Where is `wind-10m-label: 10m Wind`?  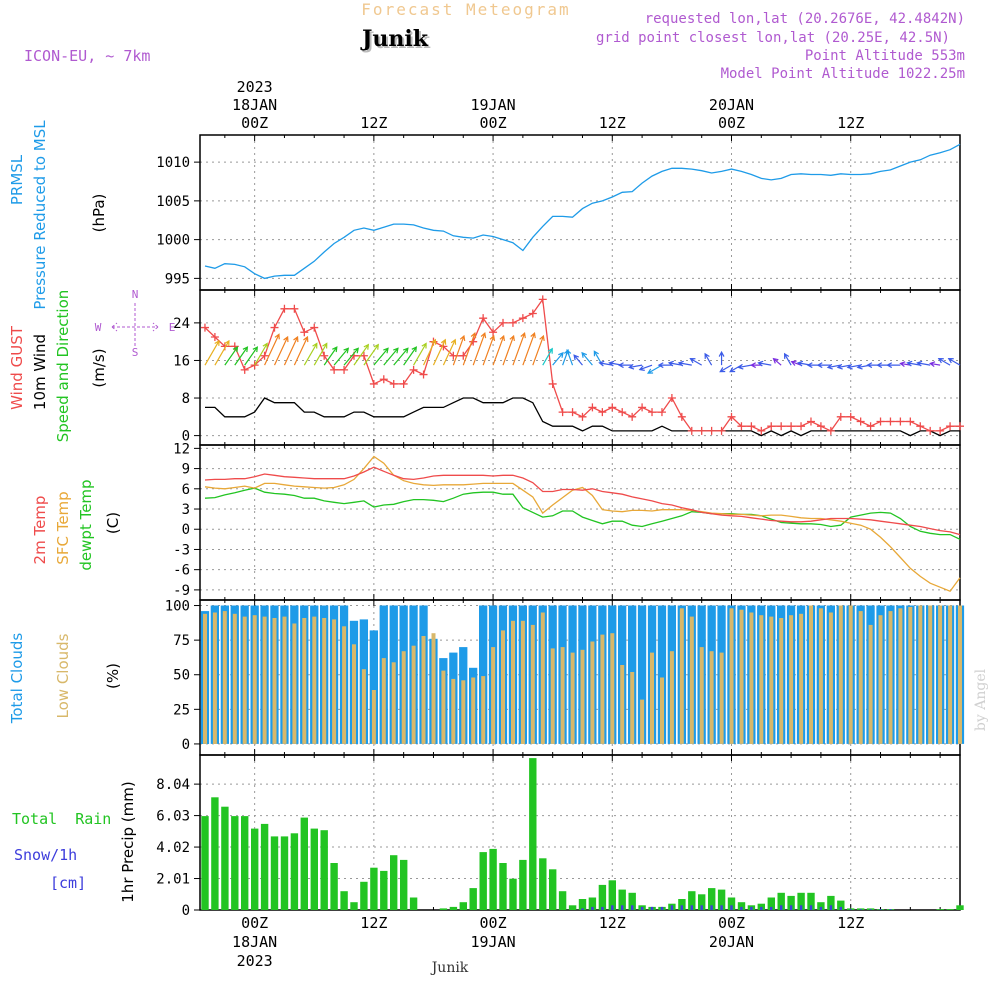
wind-10m-label: 10m Wind is located at coordinates (40, 372).